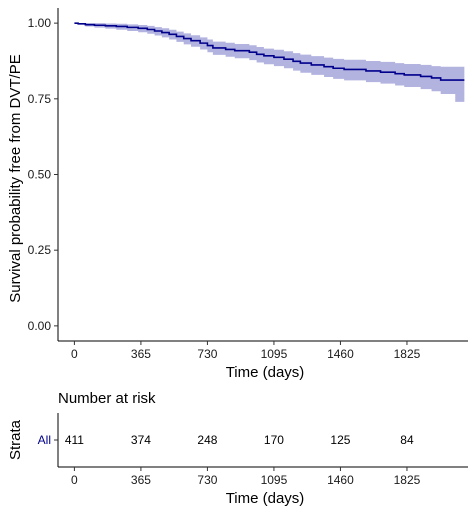 The height and width of the screenshot is (518, 474). I want to click on risk-y-axis-title: Strata, so click(15, 439).